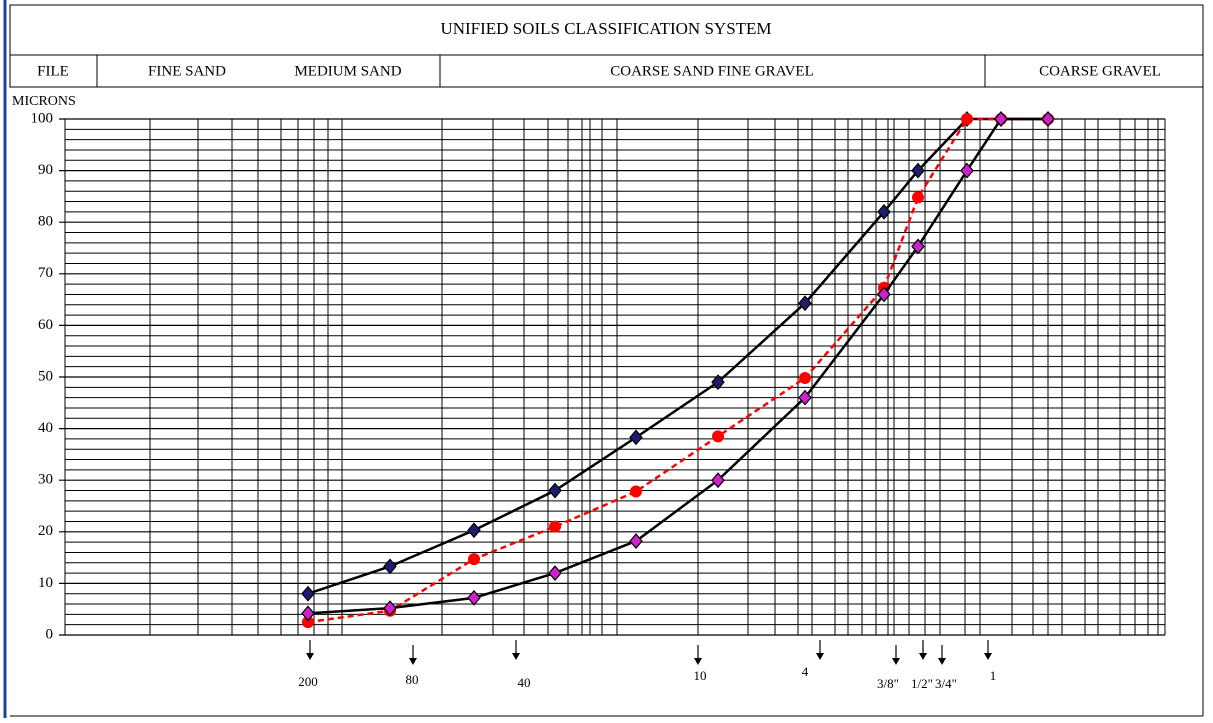 The width and height of the screenshot is (1213, 723). Describe the element at coordinates (922, 683) in the screenshot. I see `sieve-label: 1/2"` at that location.